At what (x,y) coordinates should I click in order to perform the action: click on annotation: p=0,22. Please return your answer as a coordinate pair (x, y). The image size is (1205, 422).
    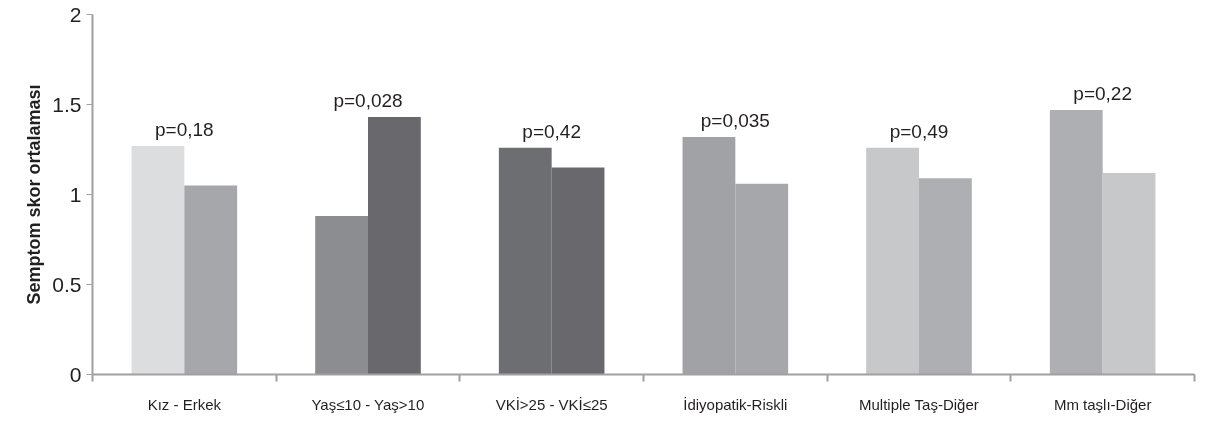
    Looking at the image, I should click on (1102, 93).